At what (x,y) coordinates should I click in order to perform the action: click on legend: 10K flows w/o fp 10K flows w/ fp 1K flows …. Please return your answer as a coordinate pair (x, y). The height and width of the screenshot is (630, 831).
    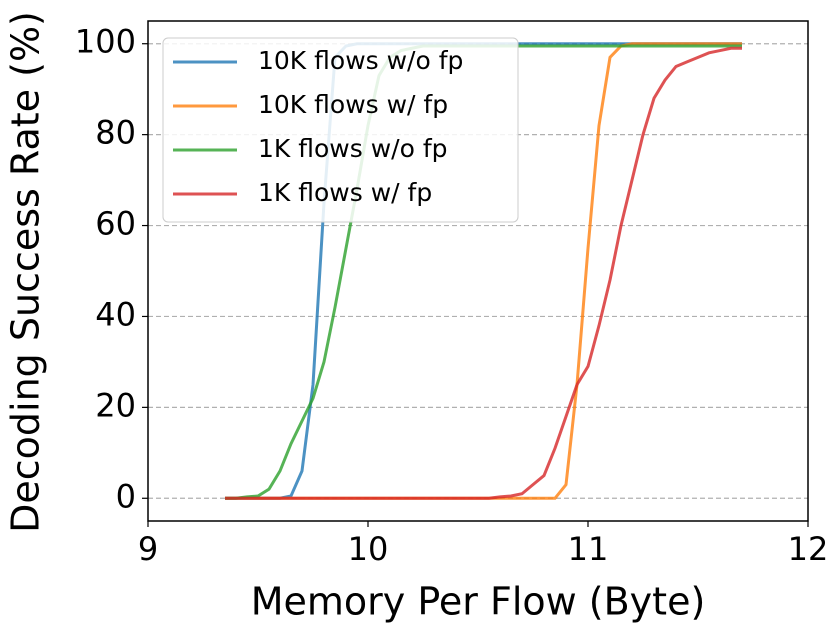
    Looking at the image, I should click on (340, 130).